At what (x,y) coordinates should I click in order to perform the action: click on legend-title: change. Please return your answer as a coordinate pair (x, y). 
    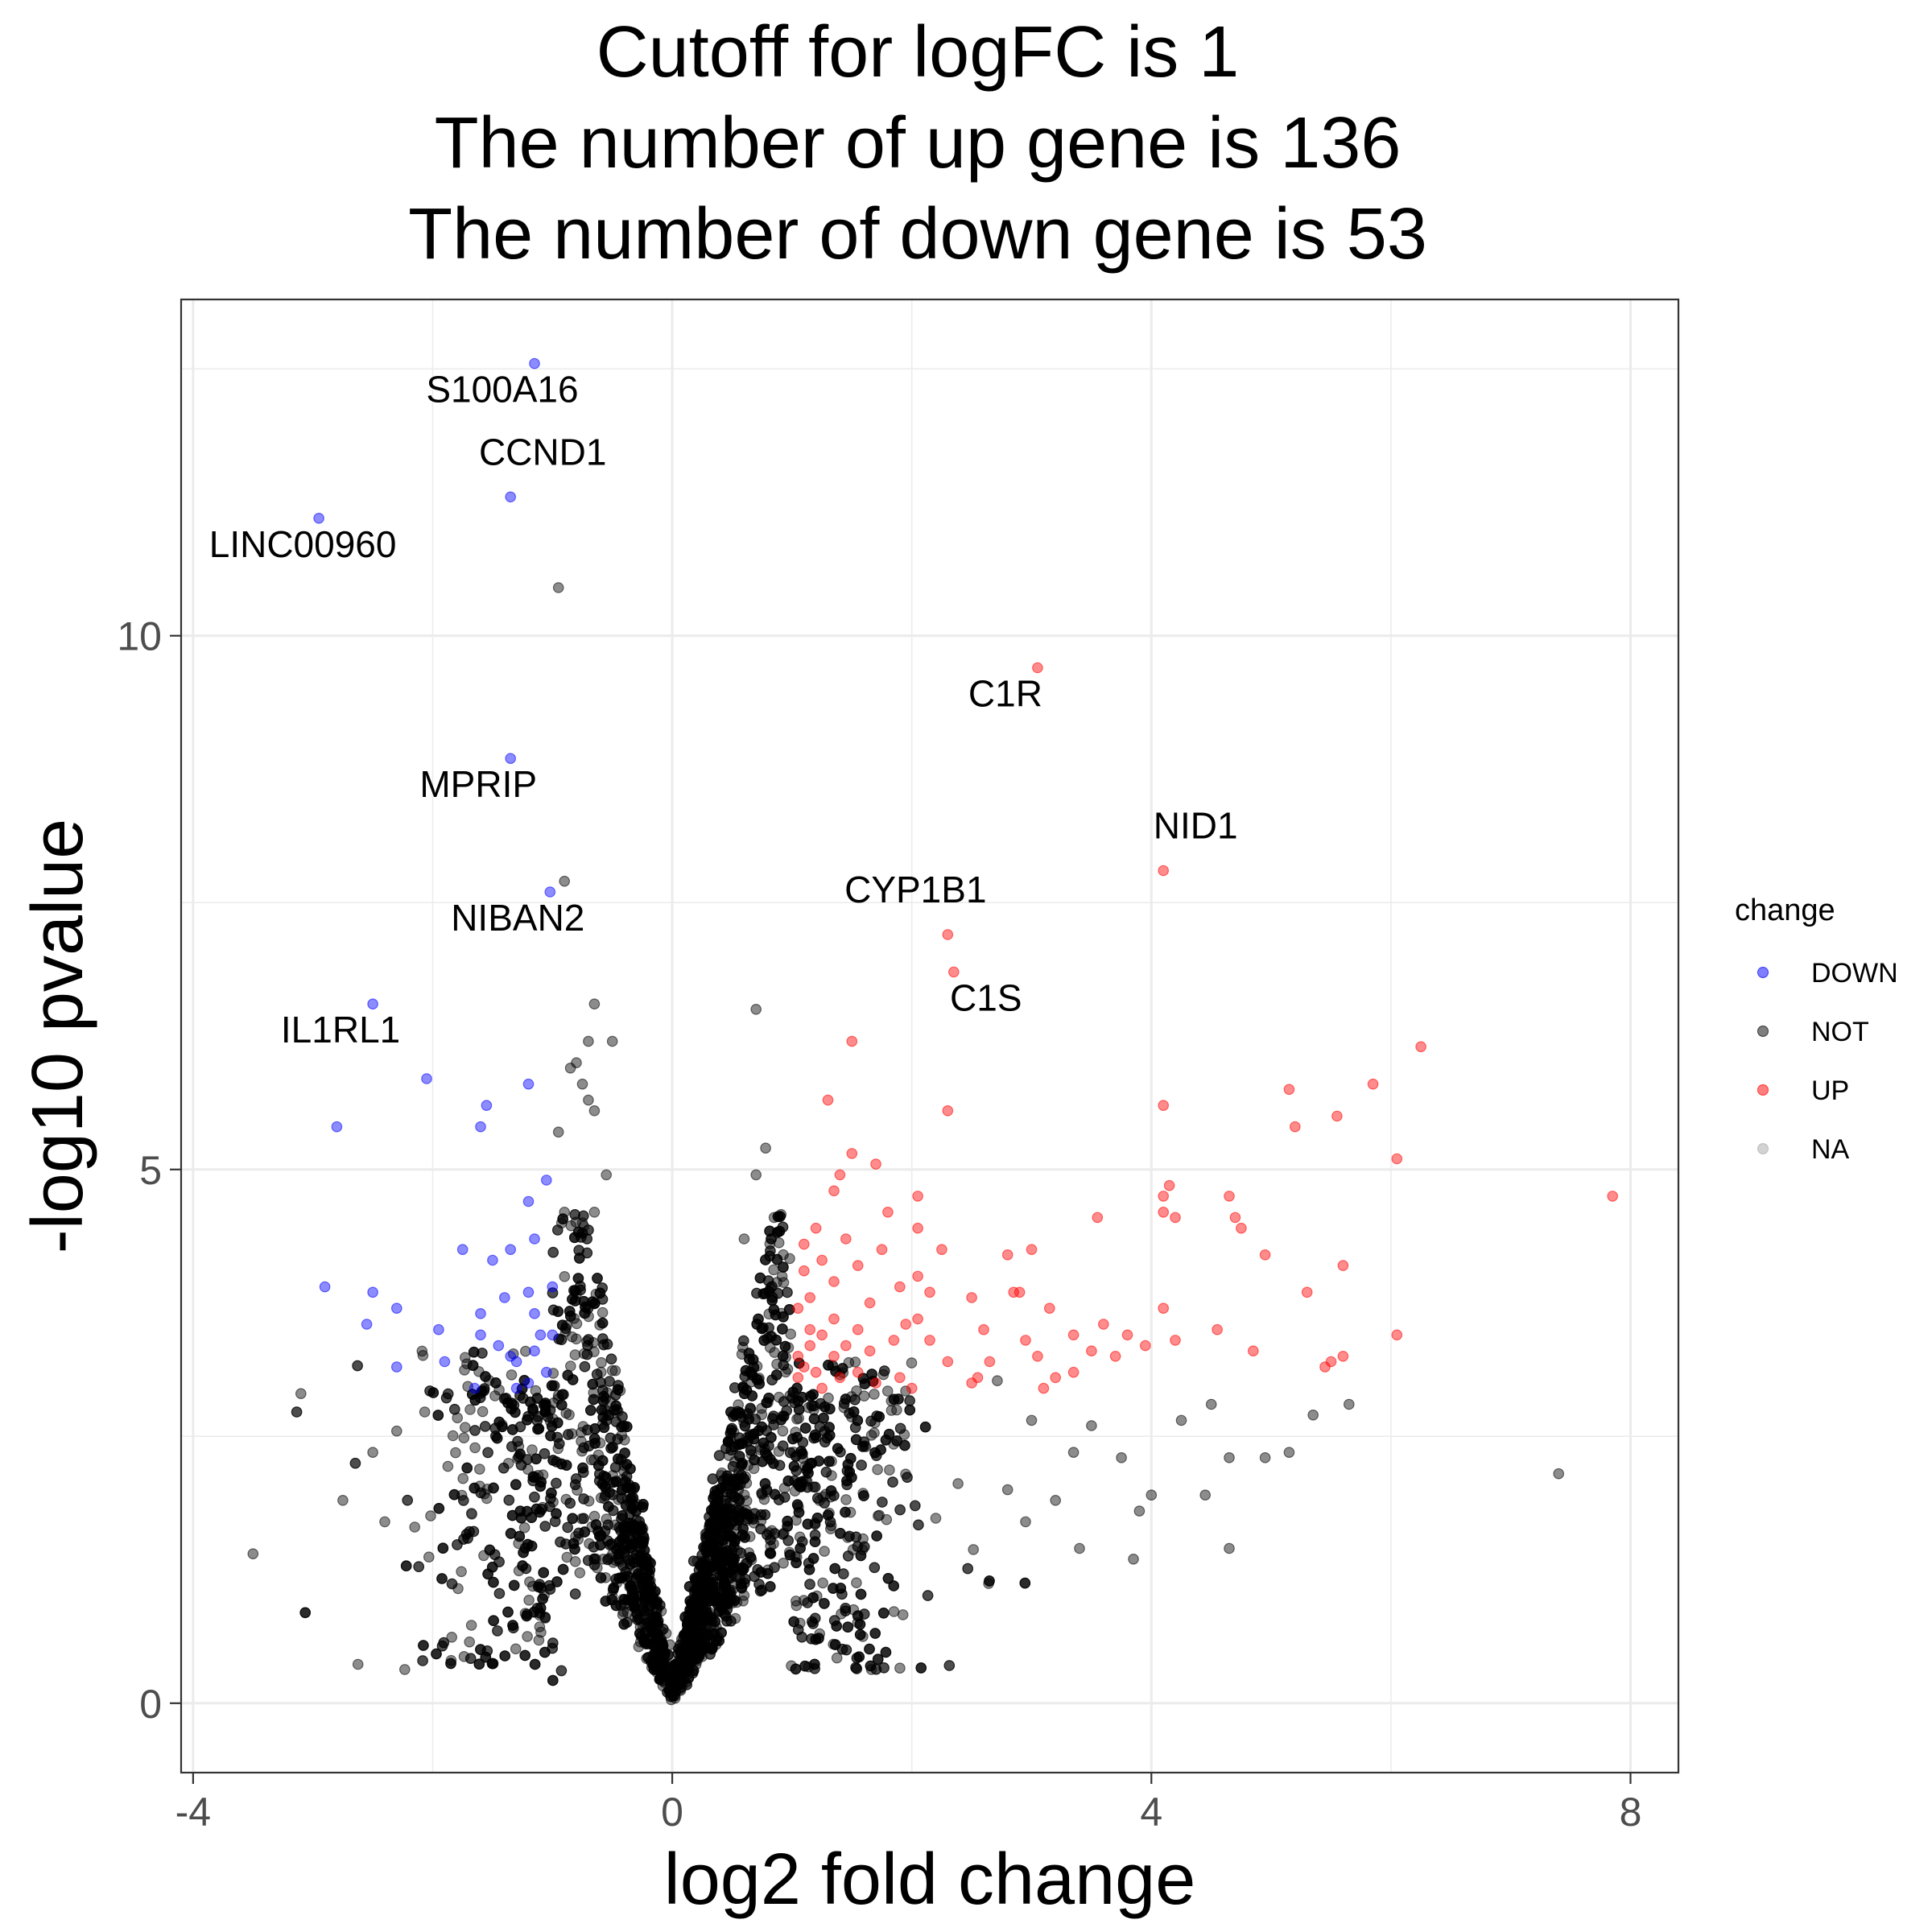
    Looking at the image, I should click on (1785, 910).